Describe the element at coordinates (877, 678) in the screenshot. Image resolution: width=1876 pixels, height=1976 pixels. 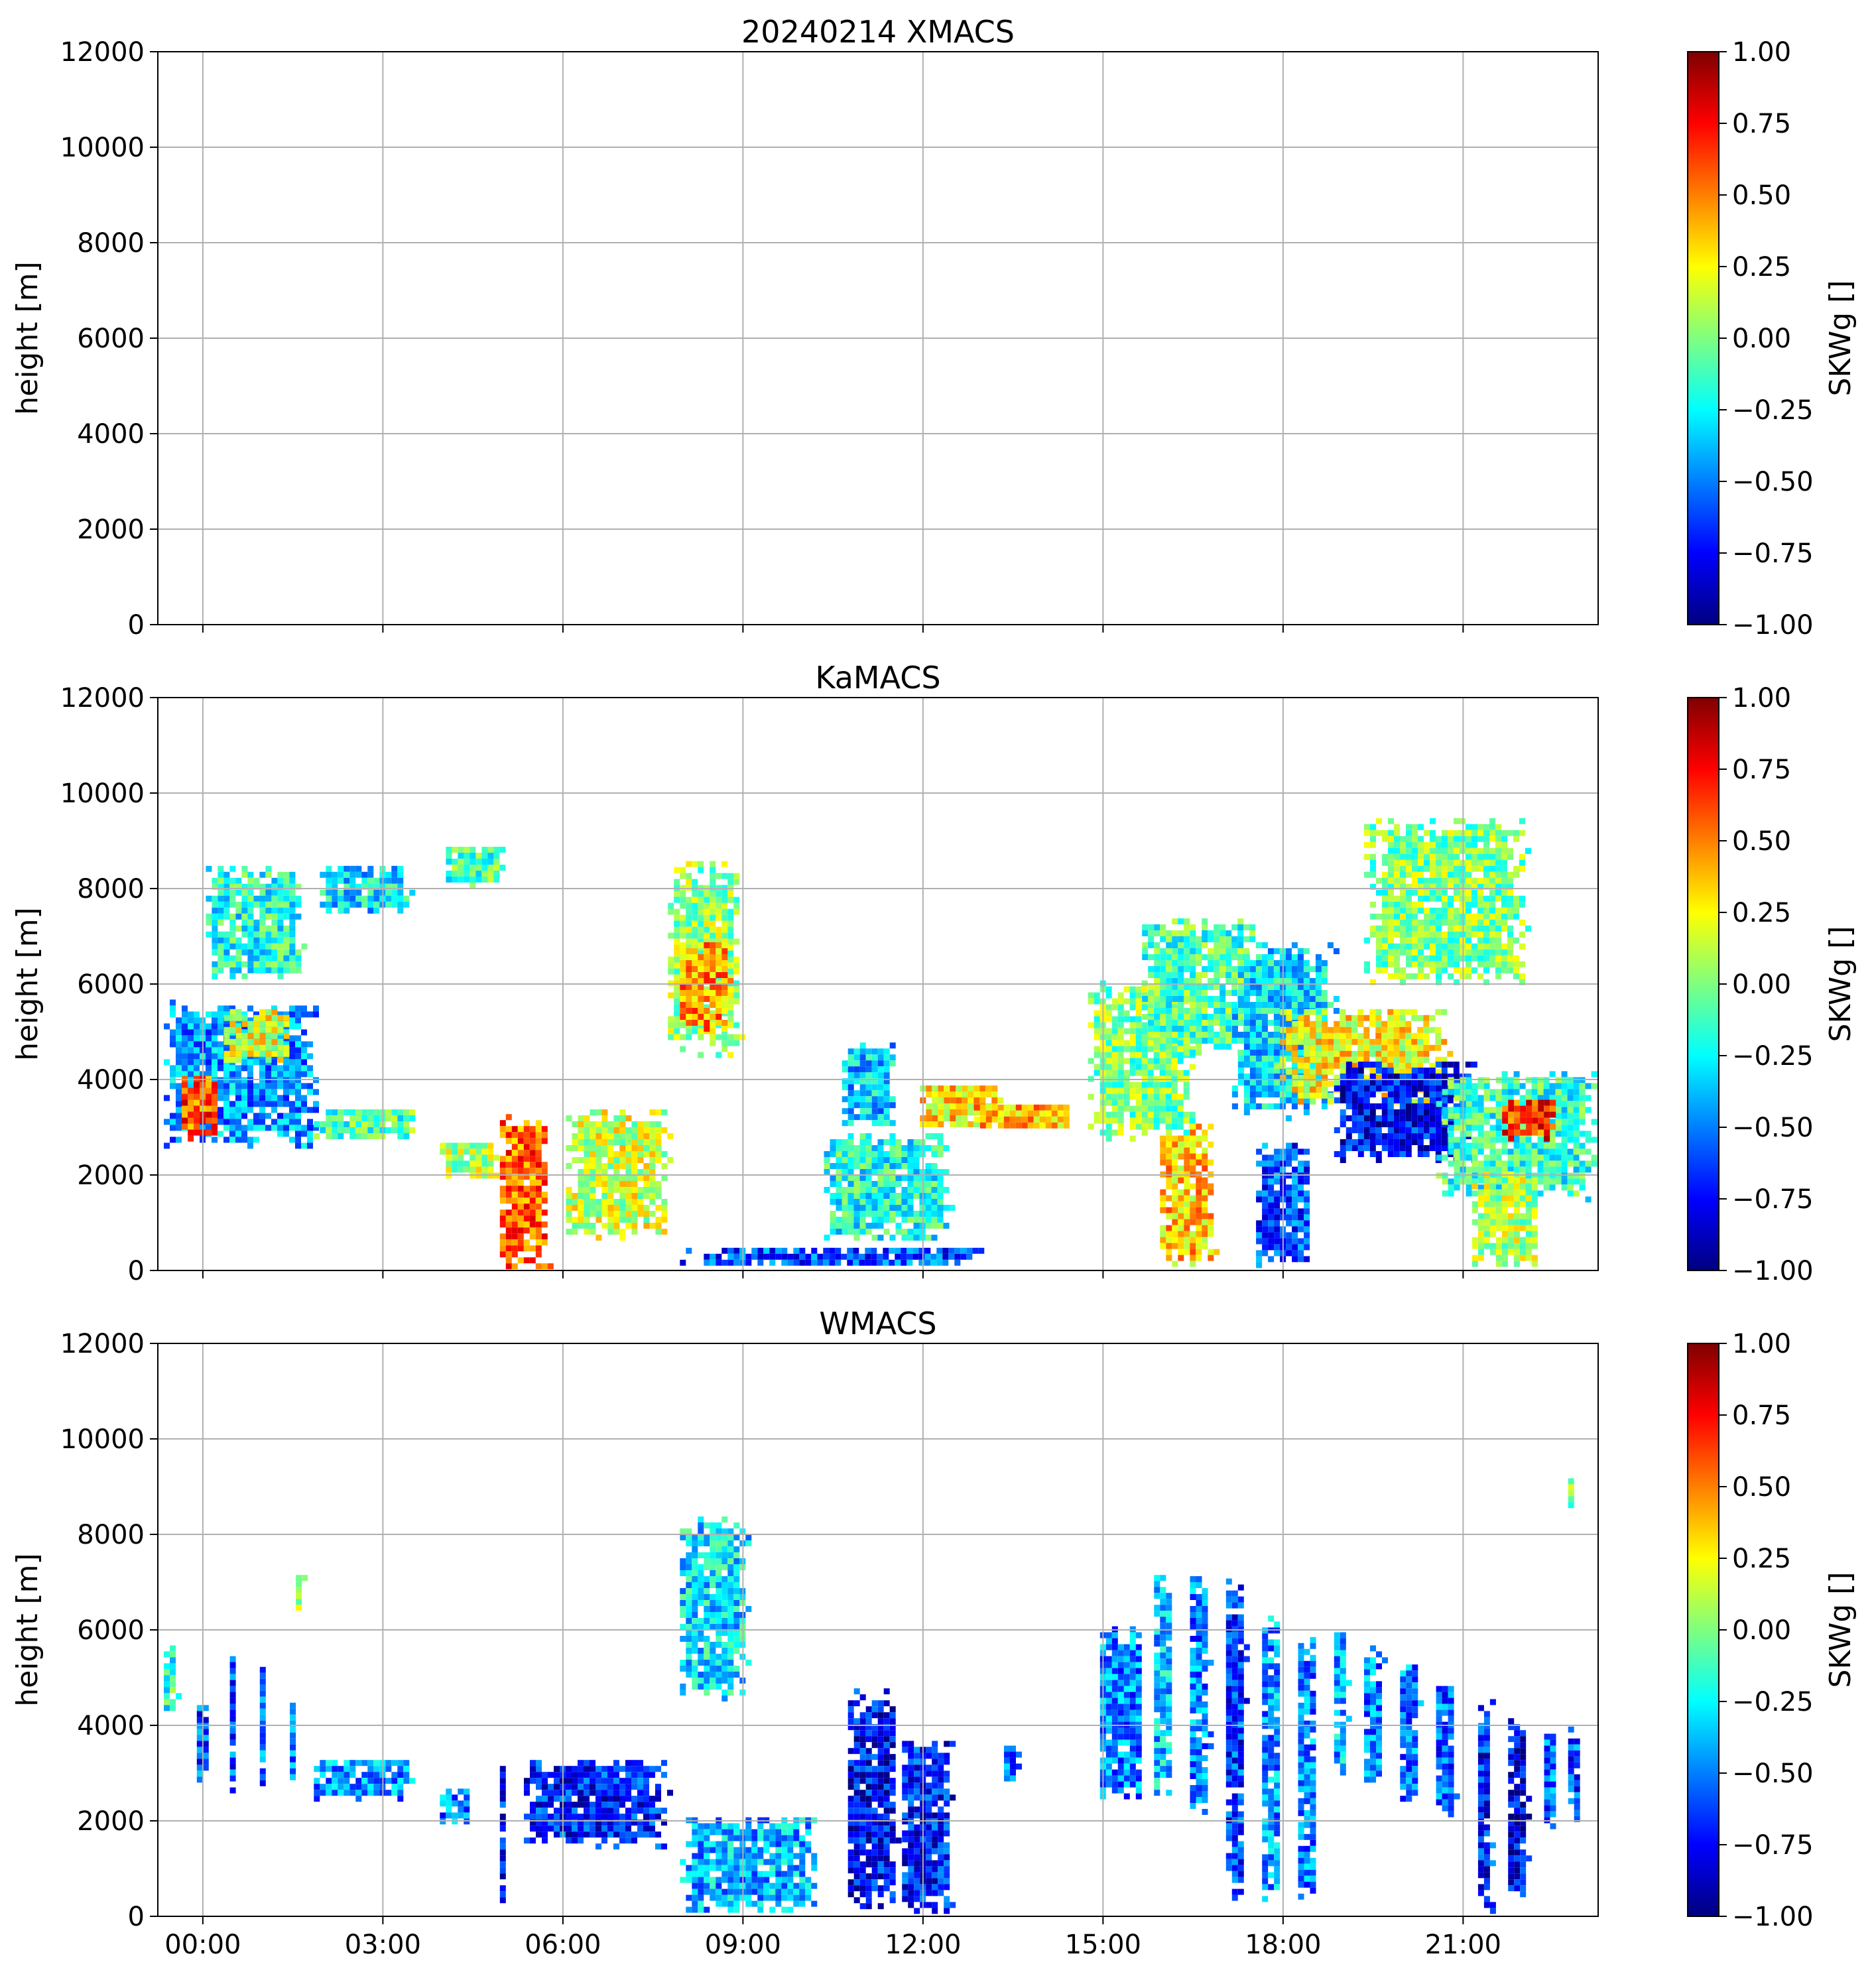
I see `panel-title: KaMACS` at that location.